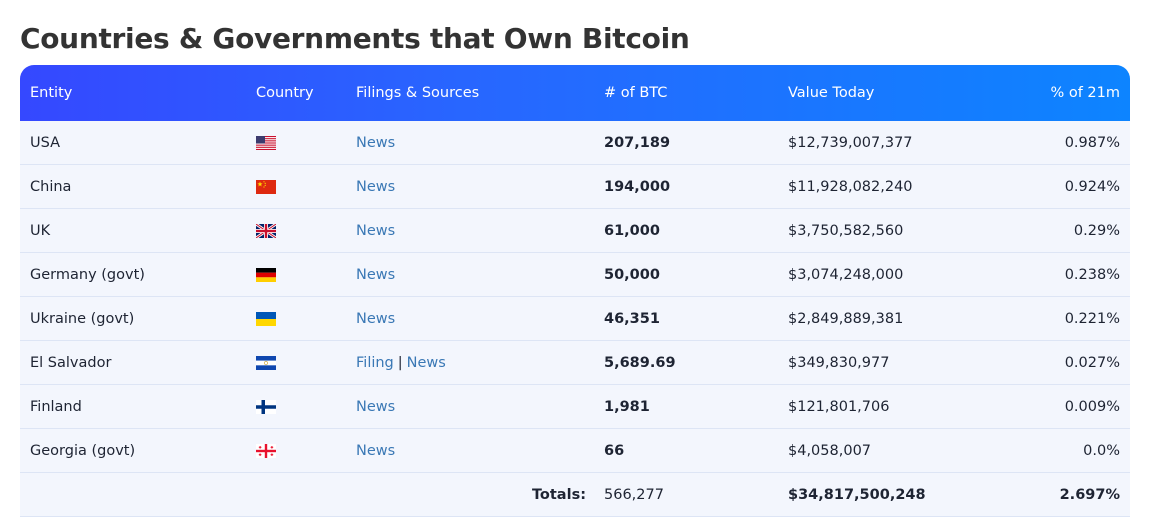 Image resolution: width=1150 pixels, height=531 pixels. I want to click on table-row: Finland News 1,981 $121,801,706 0.009%, so click(575, 407).